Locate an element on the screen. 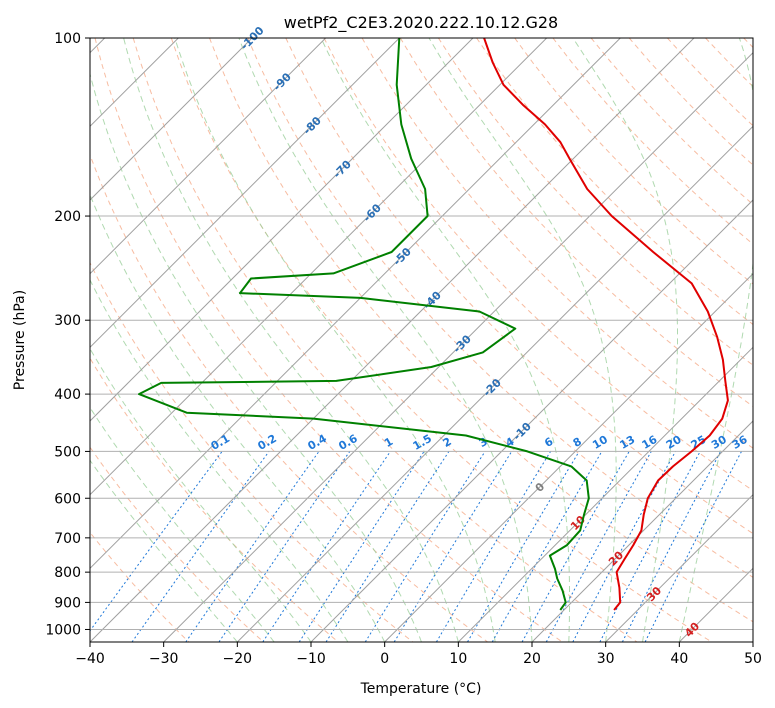 This screenshot has height=708, width=775. x-tick-label: −30 is located at coordinates (164, 659).